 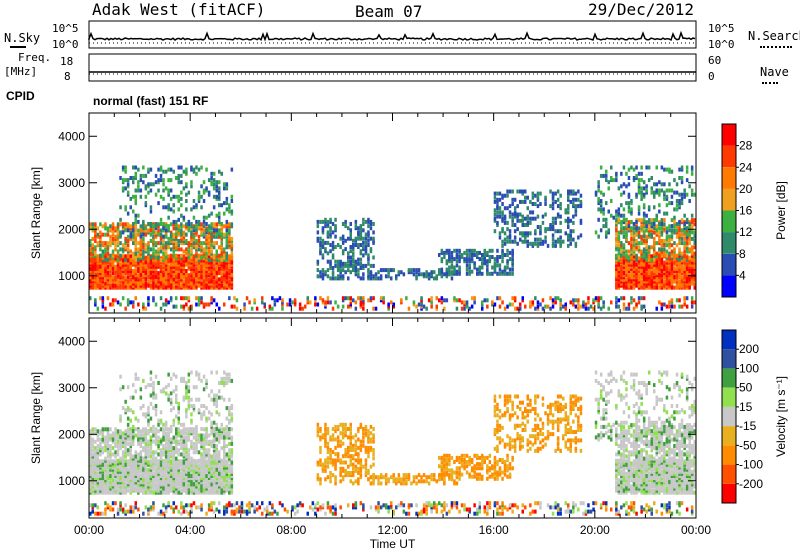 What do you see at coordinates (20, 96) in the screenshot?
I see `cpid-label: CPID` at bounding box center [20, 96].